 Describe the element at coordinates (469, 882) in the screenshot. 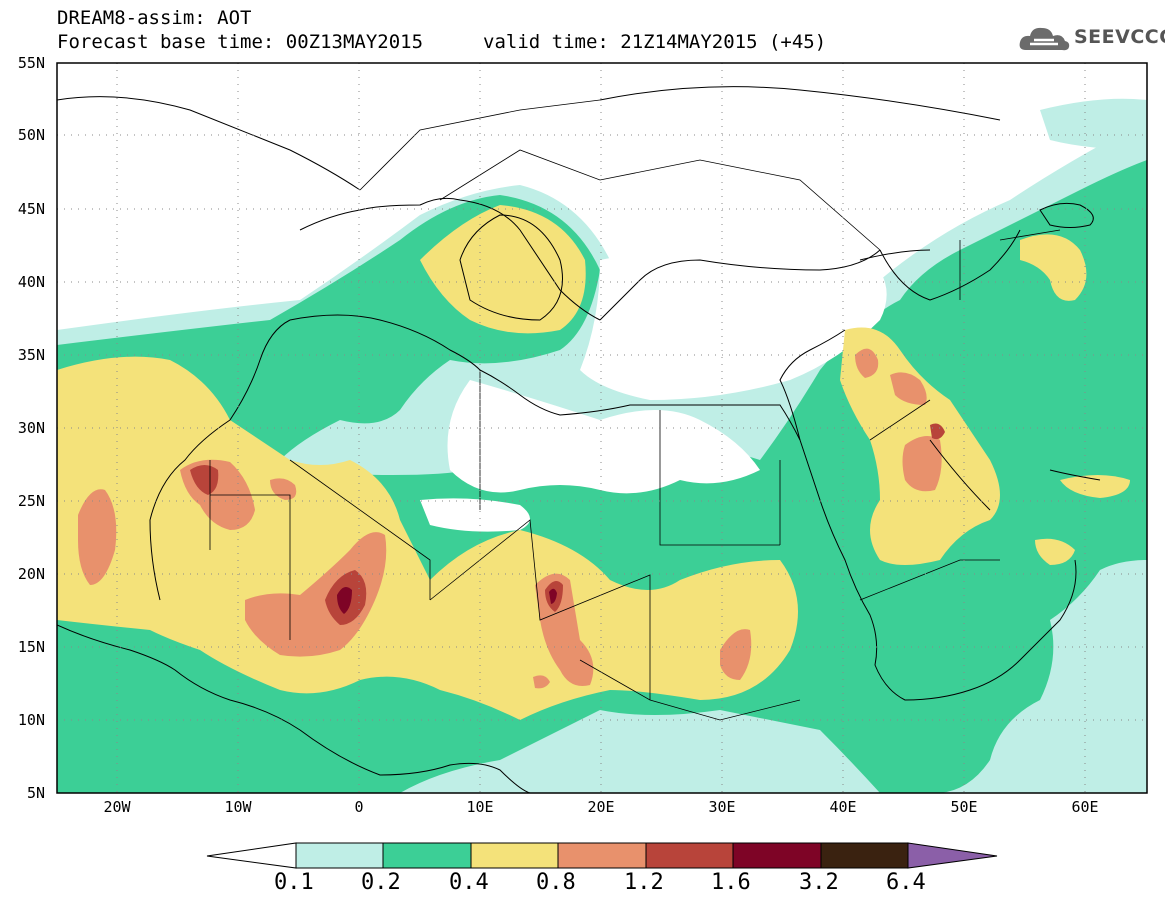

I see `colorbar-label: 0.4` at that location.